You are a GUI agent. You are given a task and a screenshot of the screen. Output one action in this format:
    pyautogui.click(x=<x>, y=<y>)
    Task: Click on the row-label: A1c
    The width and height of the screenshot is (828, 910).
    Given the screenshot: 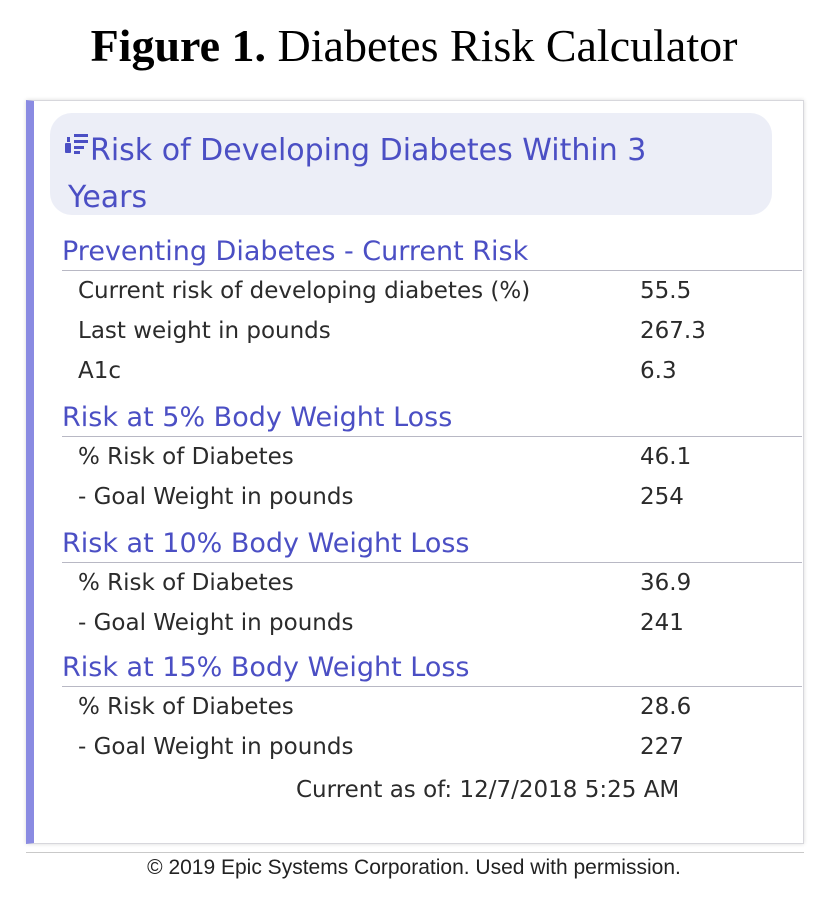 What is the action you would take?
    pyautogui.click(x=100, y=371)
    